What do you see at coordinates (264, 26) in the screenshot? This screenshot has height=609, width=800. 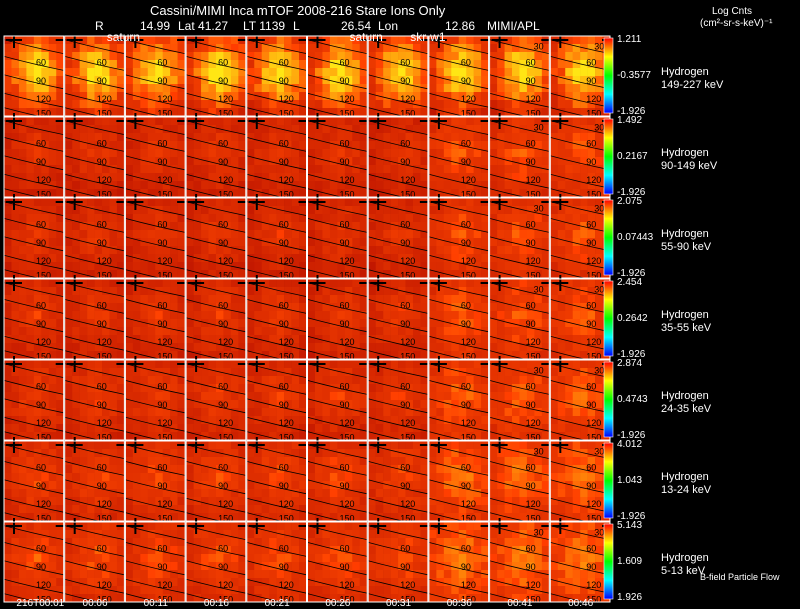 I see `header-lt: LT 1139` at bounding box center [264, 26].